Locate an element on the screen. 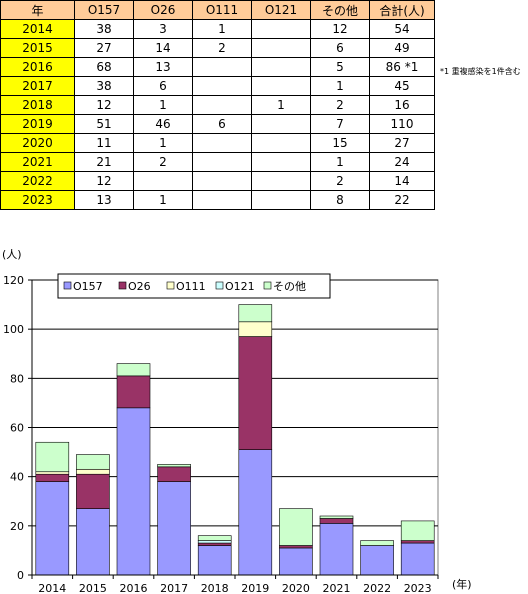 The width and height of the screenshot is (528, 594). table-cell: 7 is located at coordinates (340, 124).